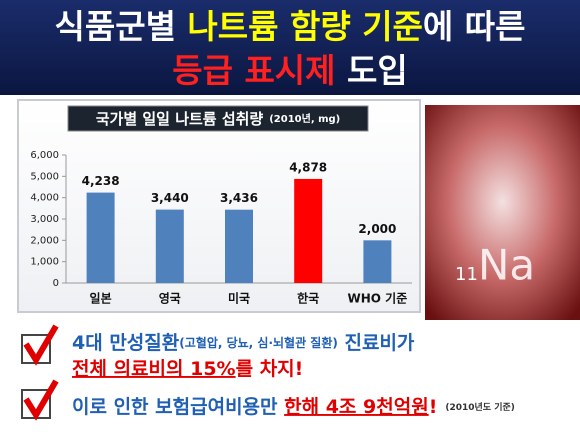 This screenshot has width=580, height=435. What do you see at coordinates (376, 343) in the screenshot?
I see `bullet-text: 진료비가` at bounding box center [376, 343].